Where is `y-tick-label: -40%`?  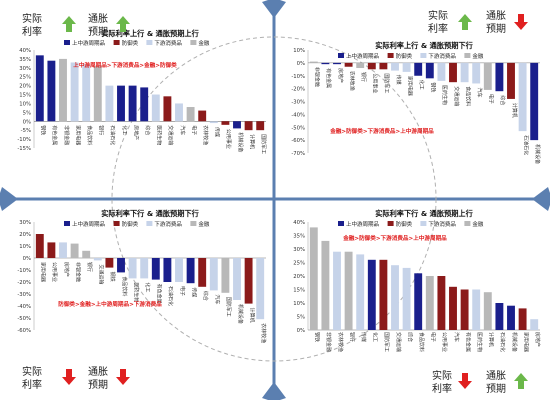 y-tick-label: -40% is located at coordinates (24, 307).